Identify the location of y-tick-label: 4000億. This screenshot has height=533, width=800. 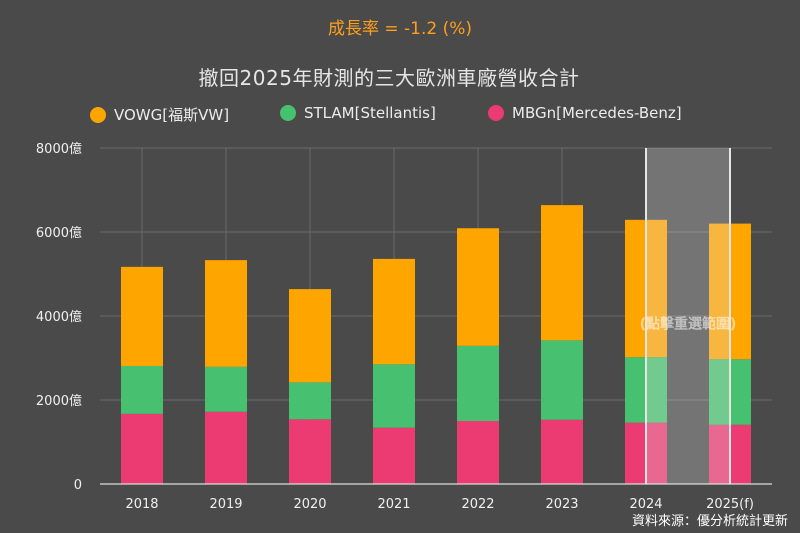
(59, 317).